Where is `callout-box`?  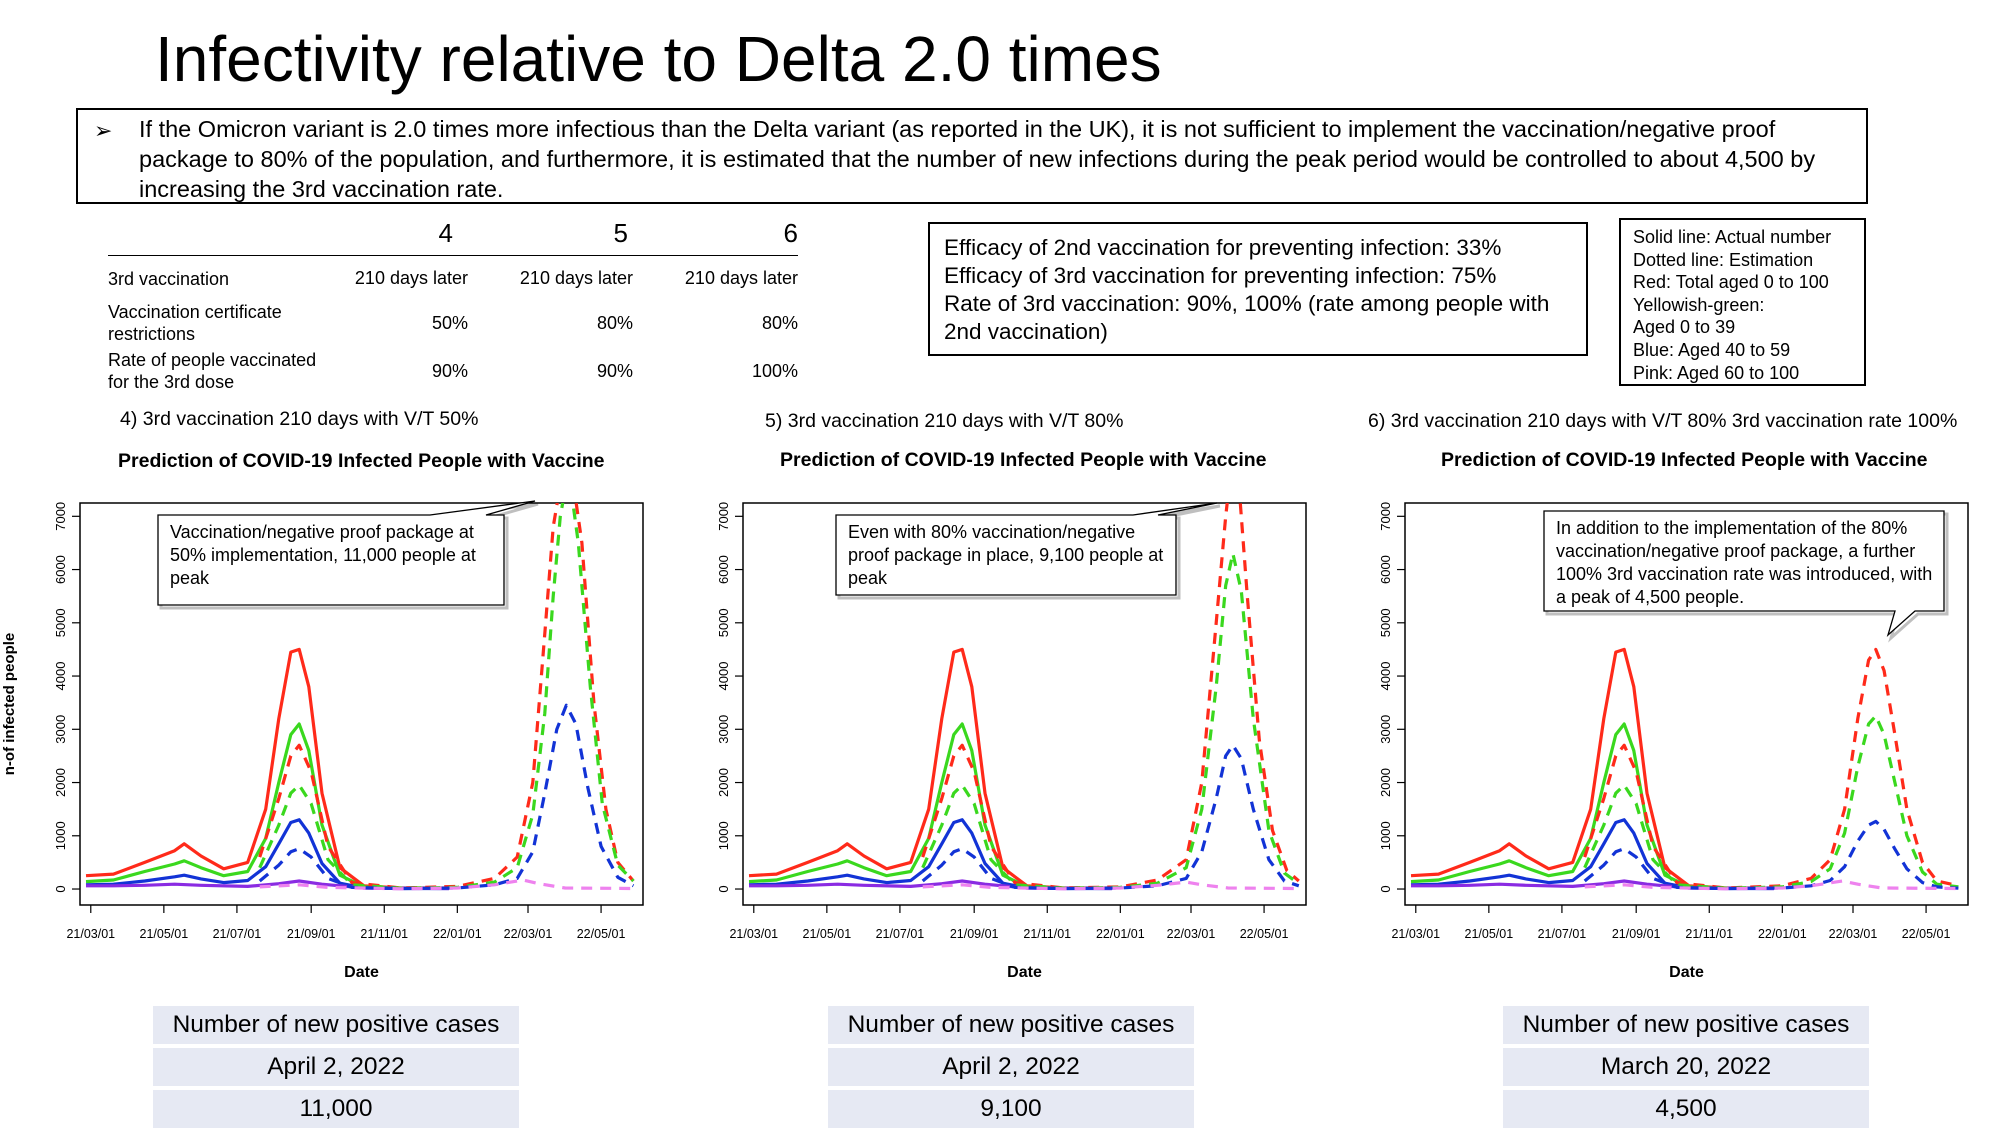 callout-box is located at coordinates (1026, 549).